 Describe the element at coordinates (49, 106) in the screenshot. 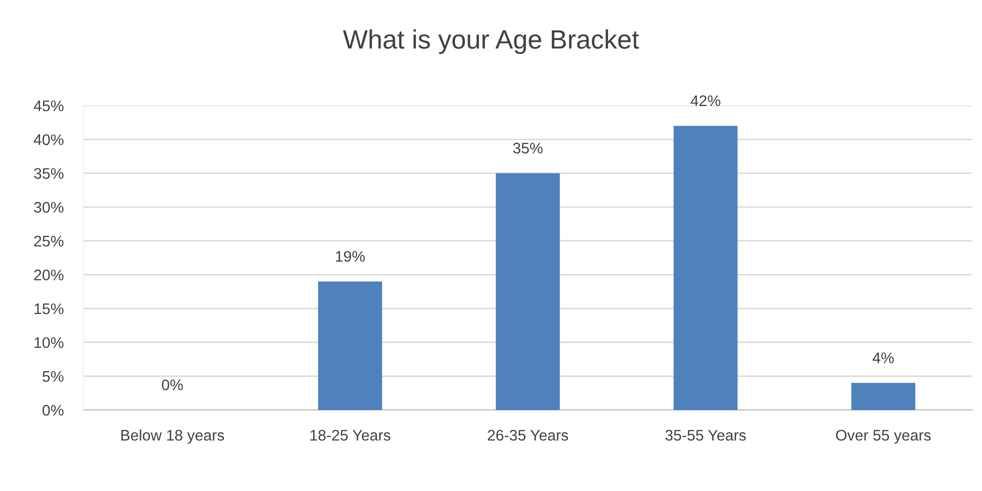

I see `y-tick-label: 45%` at that location.